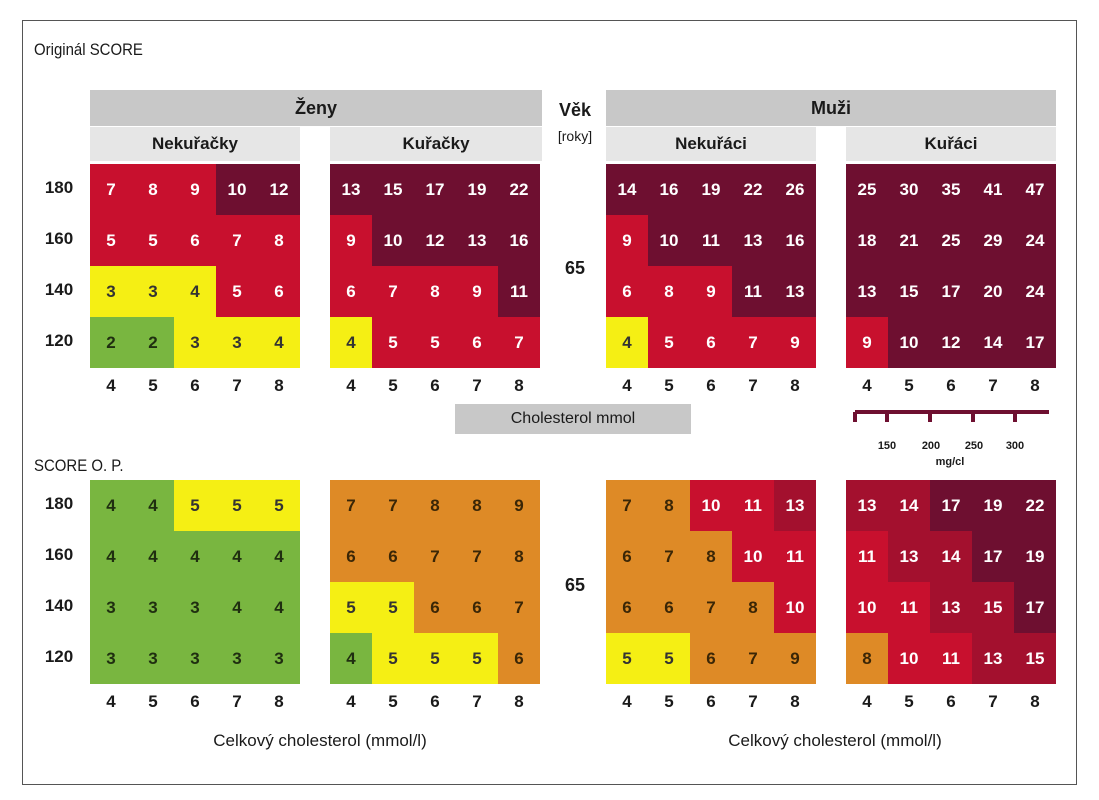 The height and width of the screenshot is (800, 1099). What do you see at coordinates (993, 556) in the screenshot?
I see `heatmap-cell: 17` at bounding box center [993, 556].